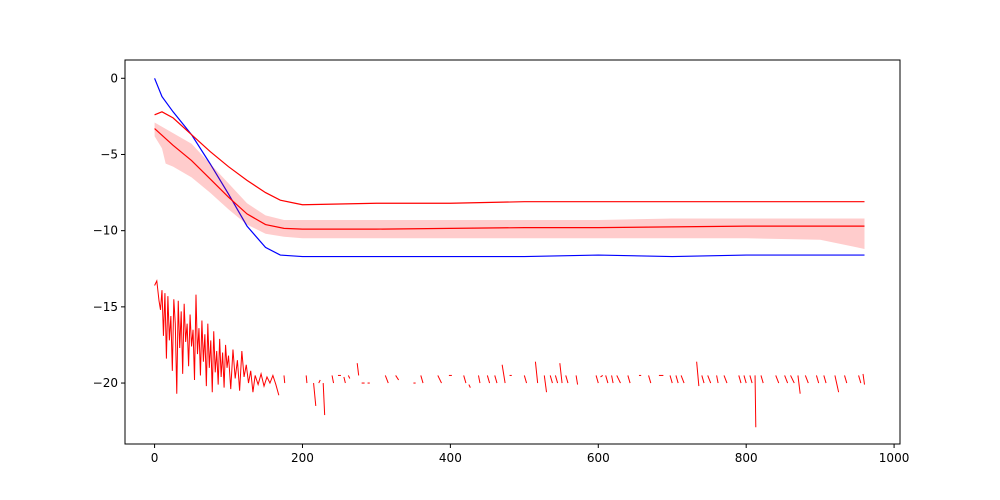  I want to click on x-tick-label: 0, so click(155, 458).